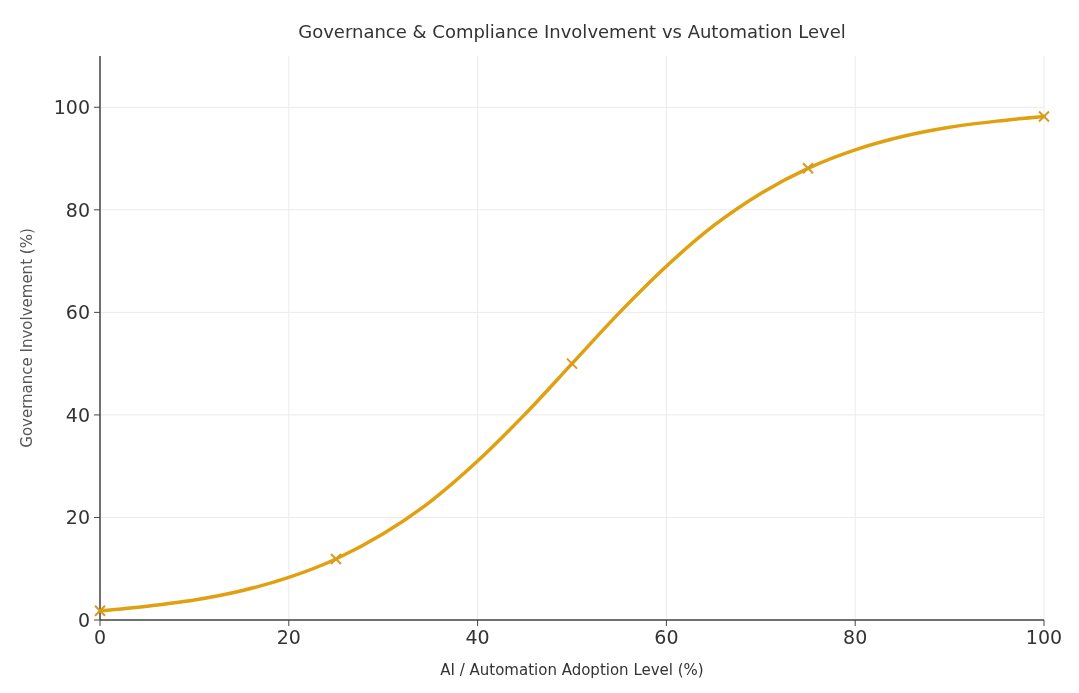 Image resolution: width=1079 pixels, height=693 pixels. I want to click on y-tick-label: 0, so click(83, 620).